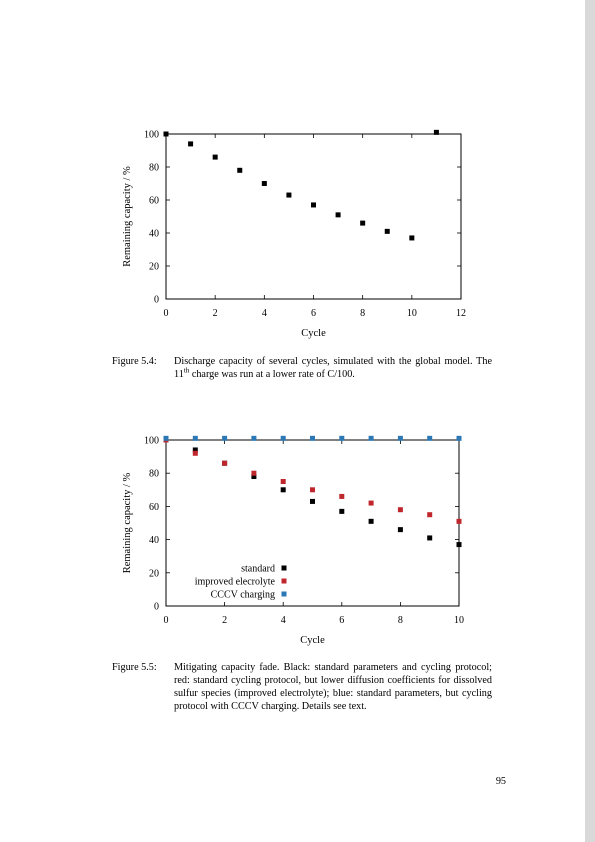 The width and height of the screenshot is (595, 842). Describe the element at coordinates (235, 582) in the screenshot. I see `legend-label: improved elecrolyte` at that location.